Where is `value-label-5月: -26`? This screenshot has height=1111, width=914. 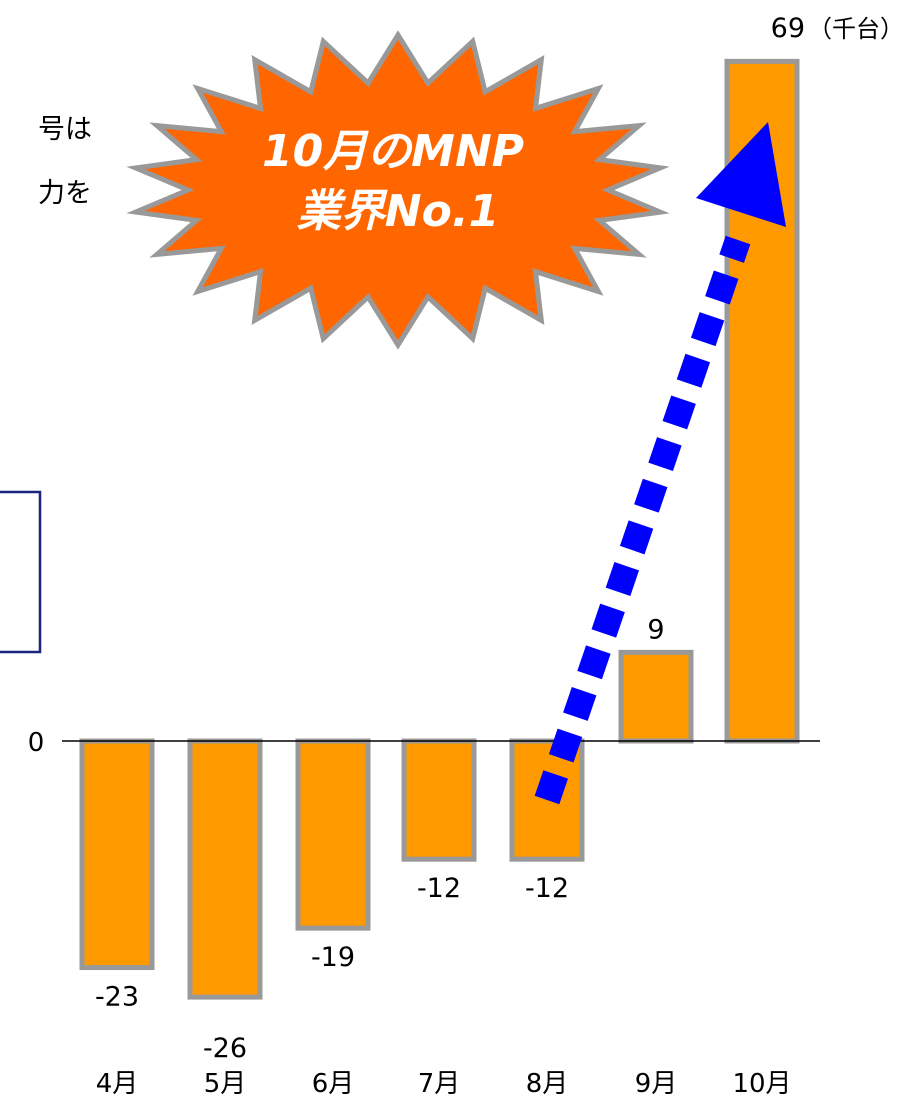
value-label-5月: -26 is located at coordinates (225, 1048).